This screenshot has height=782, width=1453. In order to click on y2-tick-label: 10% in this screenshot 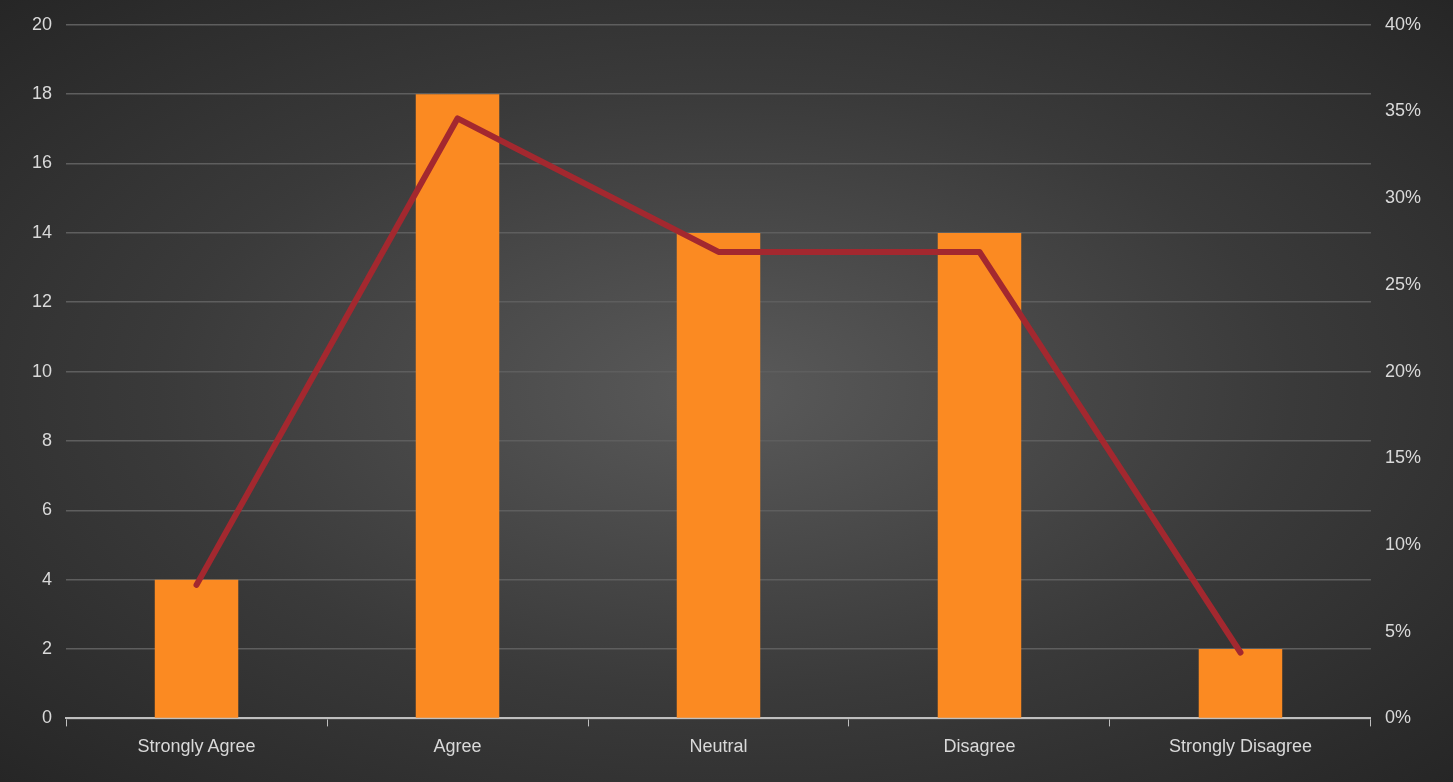, I will do `click(1402, 543)`.